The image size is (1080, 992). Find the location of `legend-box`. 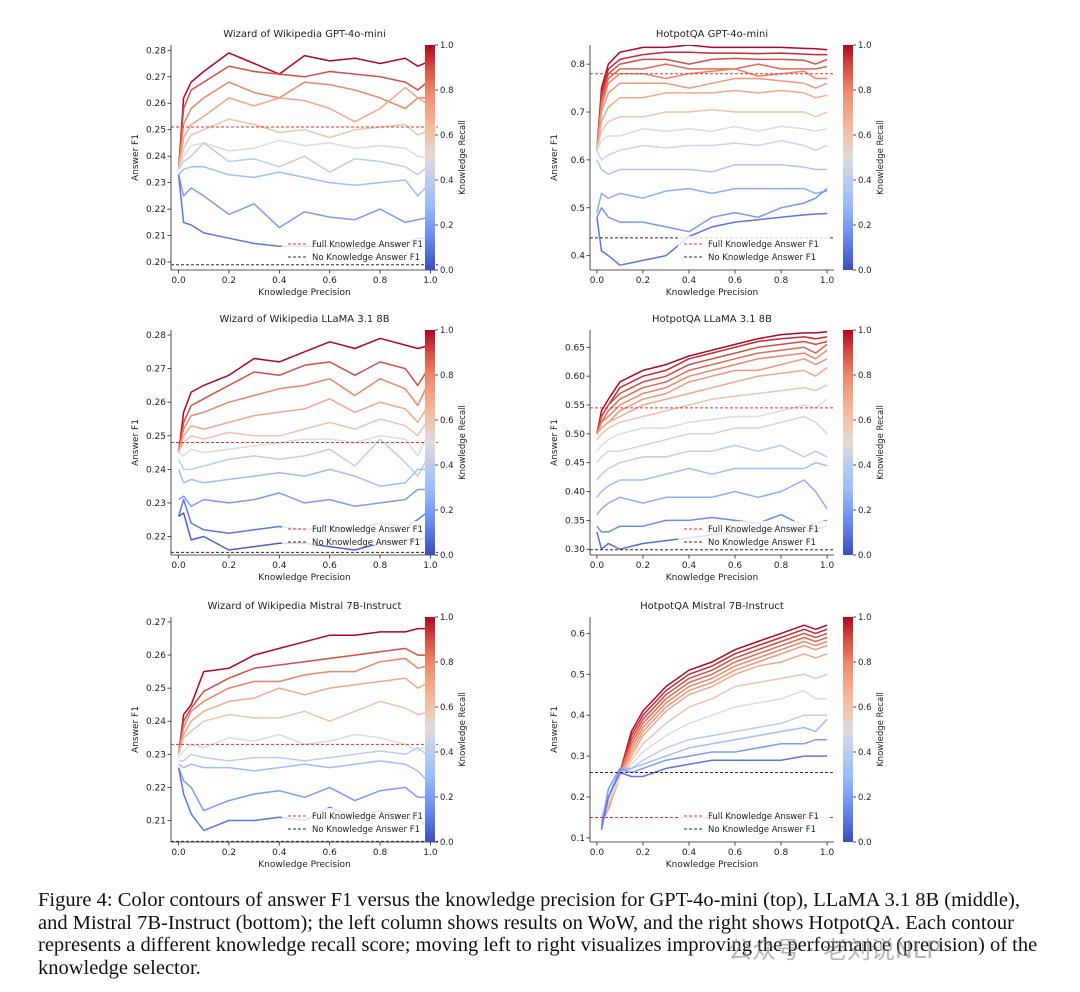

legend-box is located at coordinates (357, 820).